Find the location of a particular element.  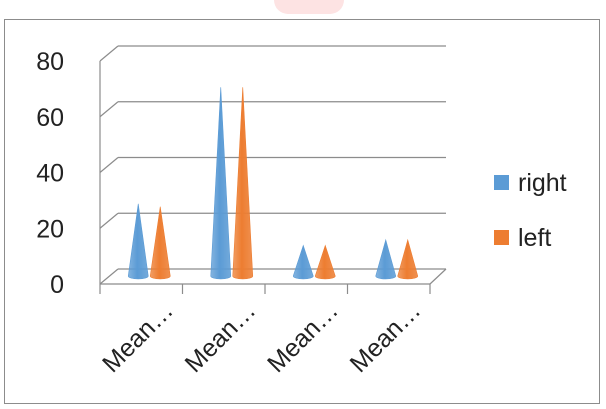

floor-depth-edge is located at coordinates (438, 276).